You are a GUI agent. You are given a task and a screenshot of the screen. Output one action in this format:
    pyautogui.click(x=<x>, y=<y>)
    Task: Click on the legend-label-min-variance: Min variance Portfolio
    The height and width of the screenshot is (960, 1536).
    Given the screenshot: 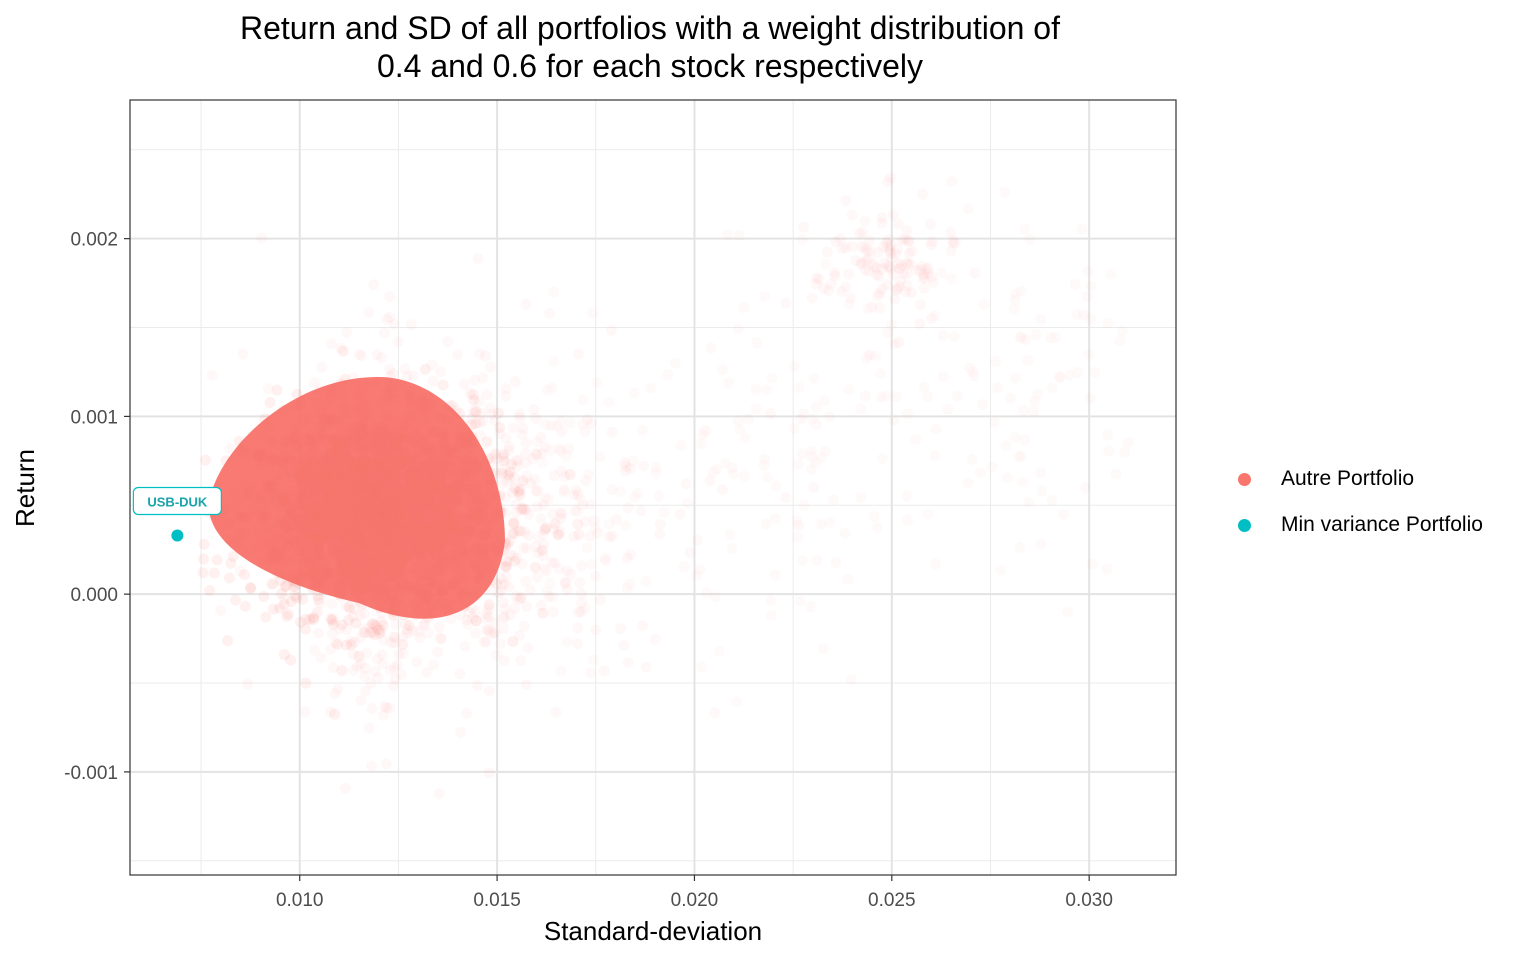 What is the action you would take?
    pyautogui.click(x=1382, y=524)
    